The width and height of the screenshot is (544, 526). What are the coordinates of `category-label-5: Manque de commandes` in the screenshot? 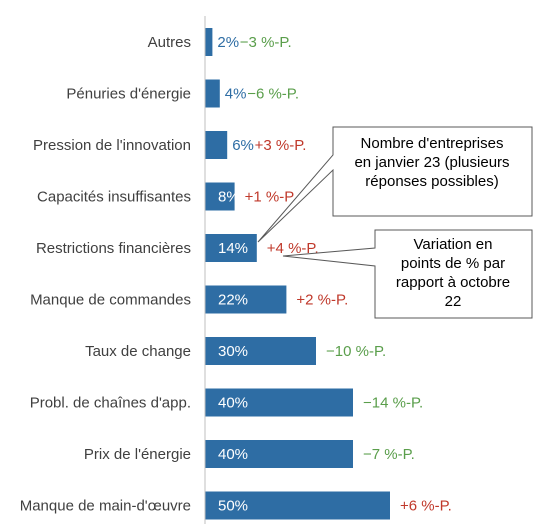 It's located at (110, 300).